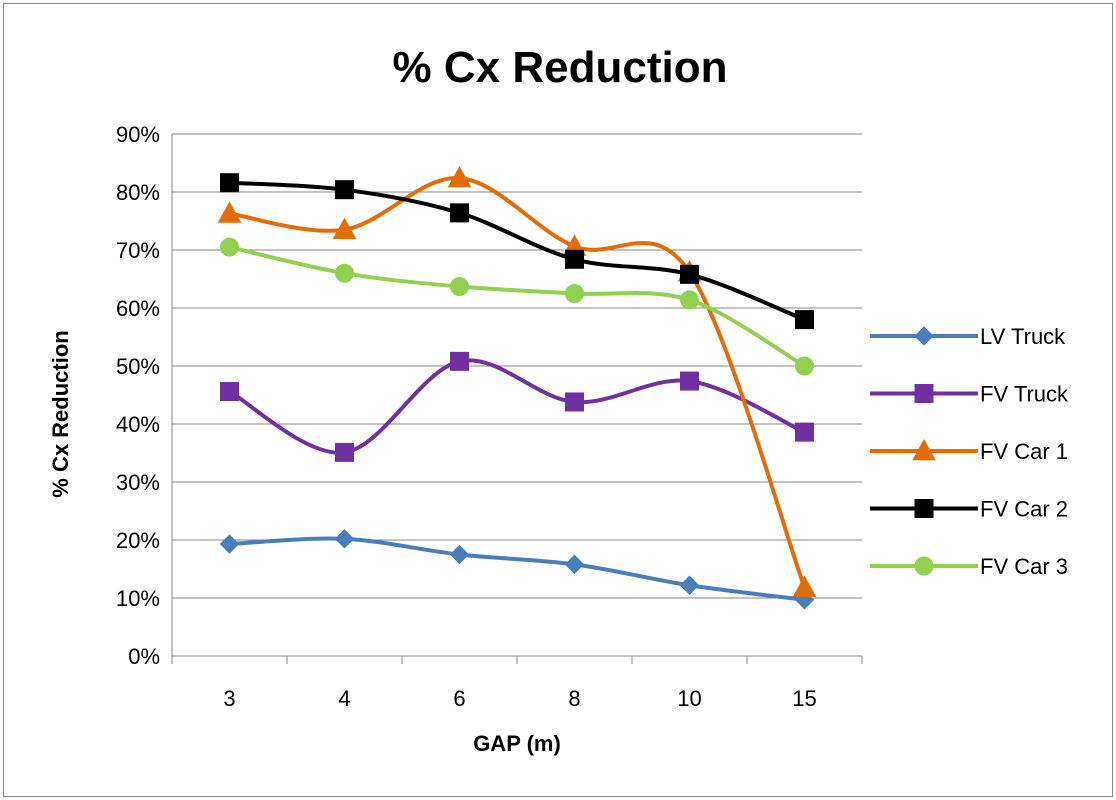  I want to click on y-tick-label: 50%, so click(138, 366).